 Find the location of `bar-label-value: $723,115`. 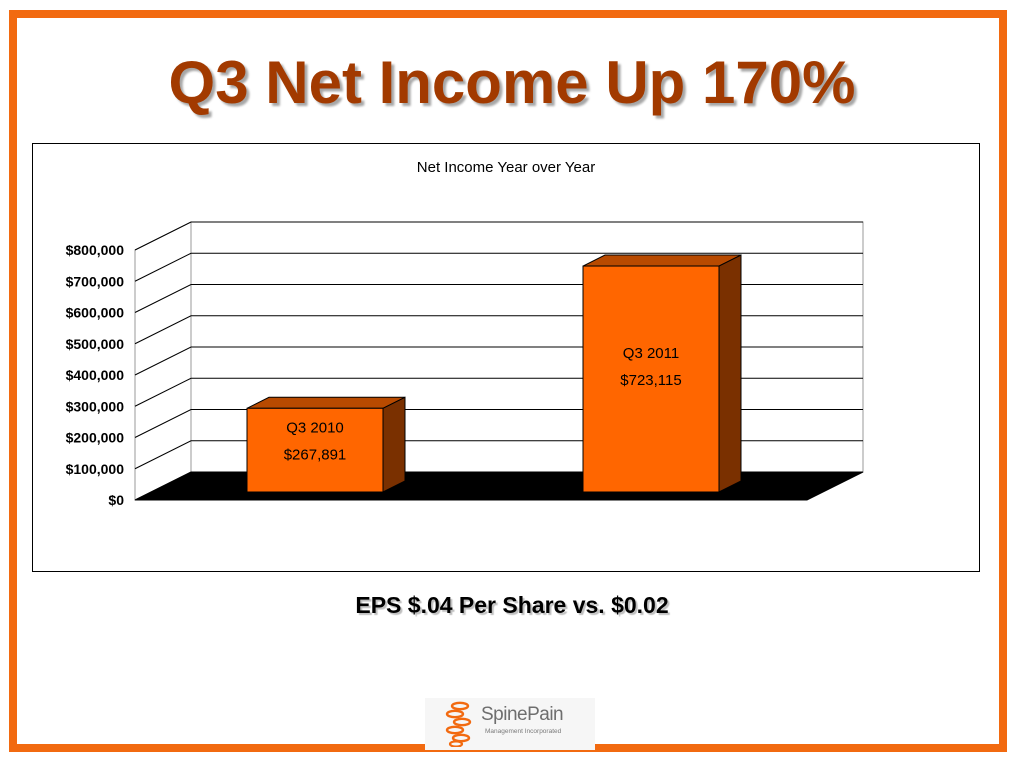

bar-label-value: $723,115 is located at coordinates (650, 380).